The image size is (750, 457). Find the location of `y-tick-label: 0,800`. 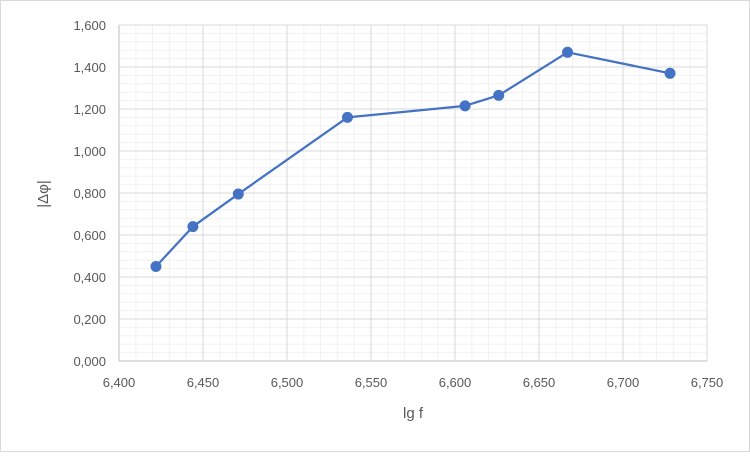

y-tick-label: 0,800 is located at coordinates (89, 193).